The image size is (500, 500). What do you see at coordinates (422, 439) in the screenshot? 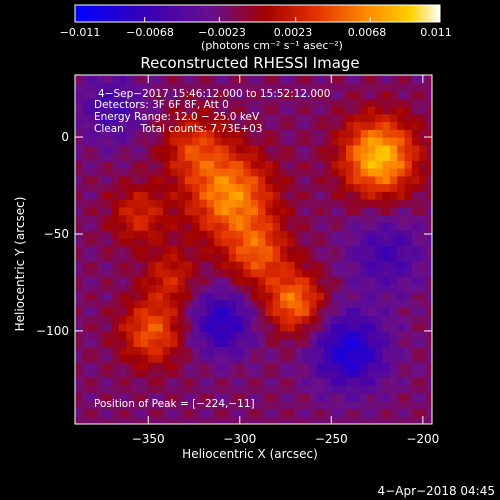
I see `x-tick-label: −200` at bounding box center [422, 439].